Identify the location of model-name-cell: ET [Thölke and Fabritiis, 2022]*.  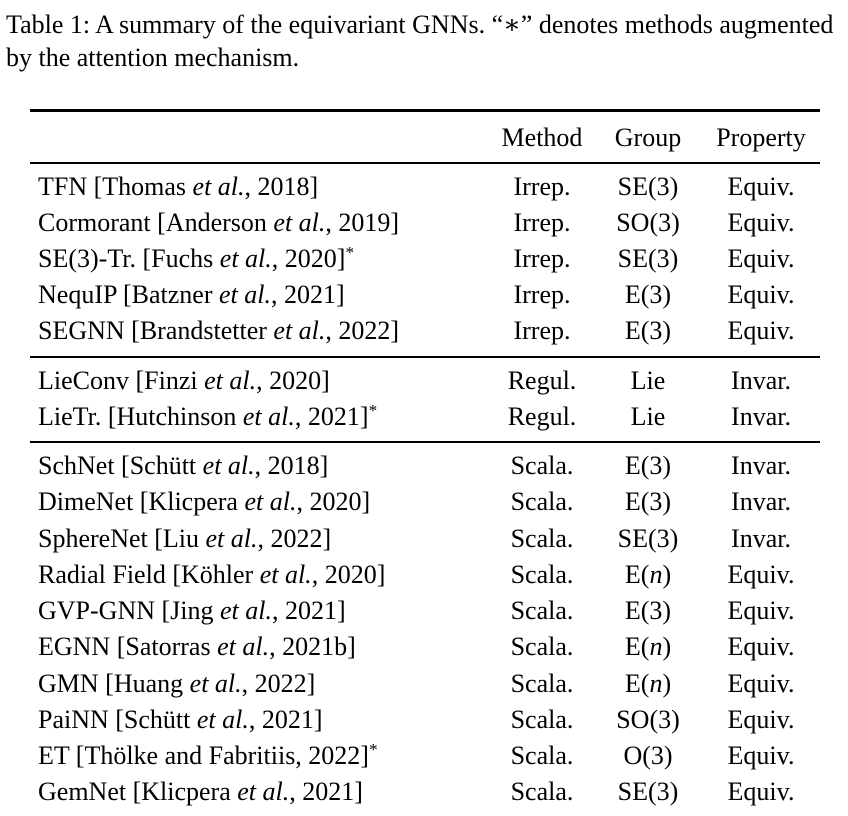
(208, 755).